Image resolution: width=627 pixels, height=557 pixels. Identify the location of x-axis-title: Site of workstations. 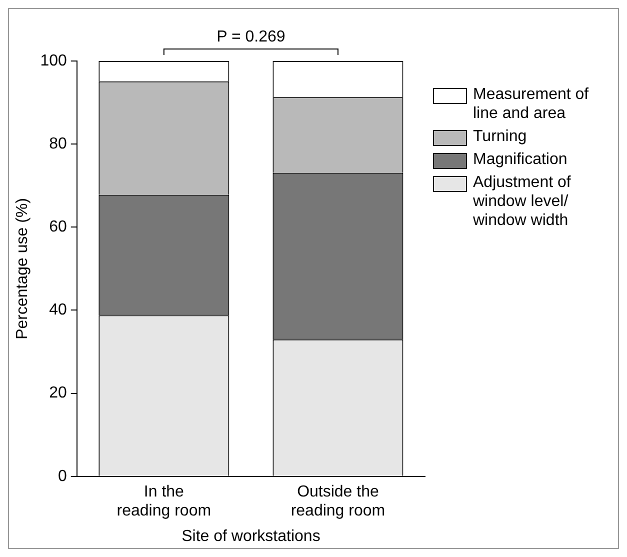
(251, 536).